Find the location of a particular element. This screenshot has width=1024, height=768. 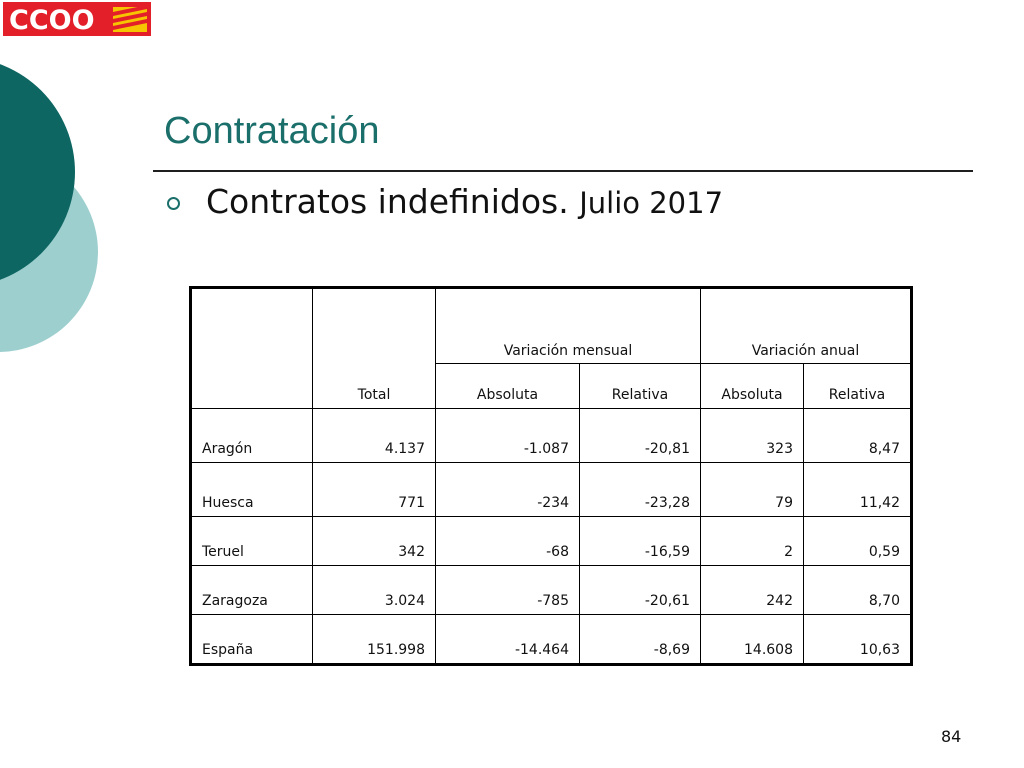

cell-anual-absoluta: 323 is located at coordinates (752, 435).